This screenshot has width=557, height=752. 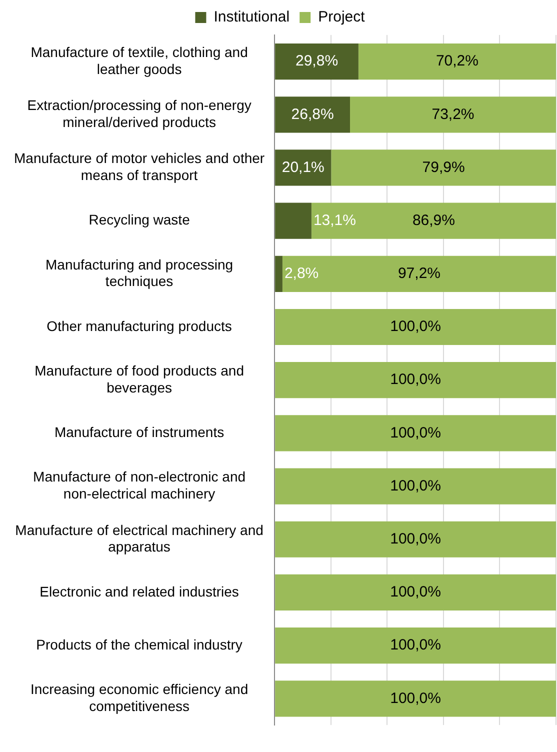 I want to click on data-label: 13,1%, so click(x=334, y=220).